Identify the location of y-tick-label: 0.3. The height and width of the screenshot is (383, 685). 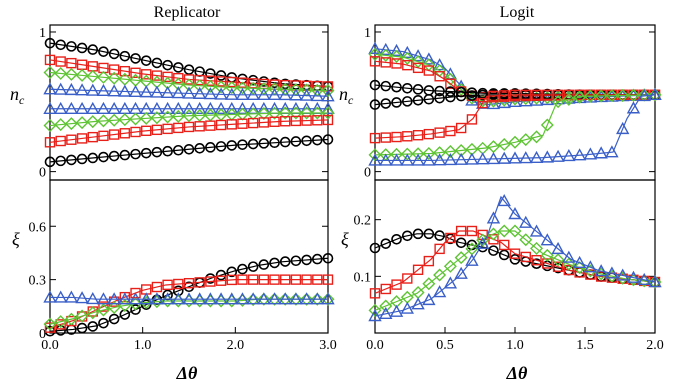
(38, 281).